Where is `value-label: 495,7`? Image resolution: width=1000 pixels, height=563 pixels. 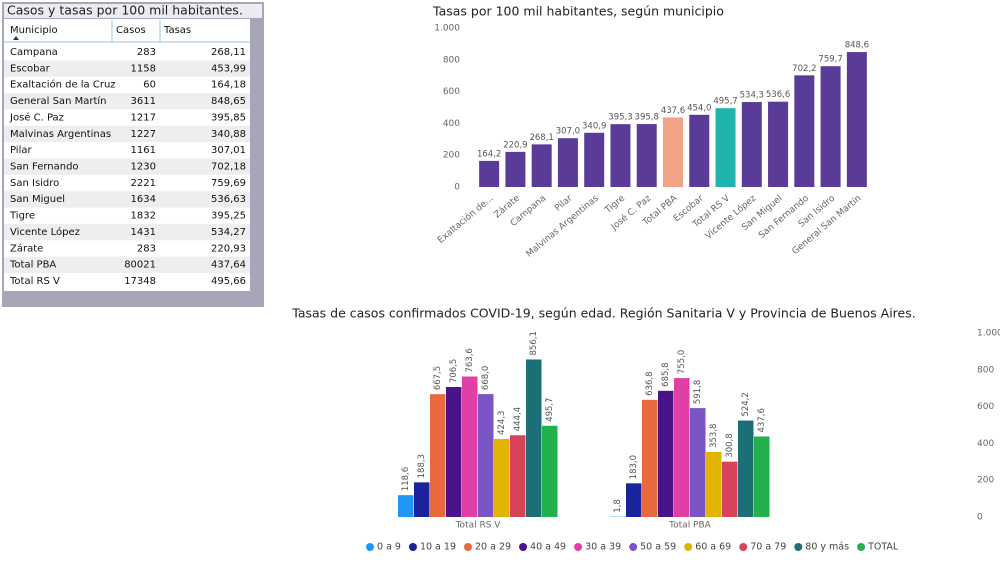 value-label: 495,7 is located at coordinates (550, 409).